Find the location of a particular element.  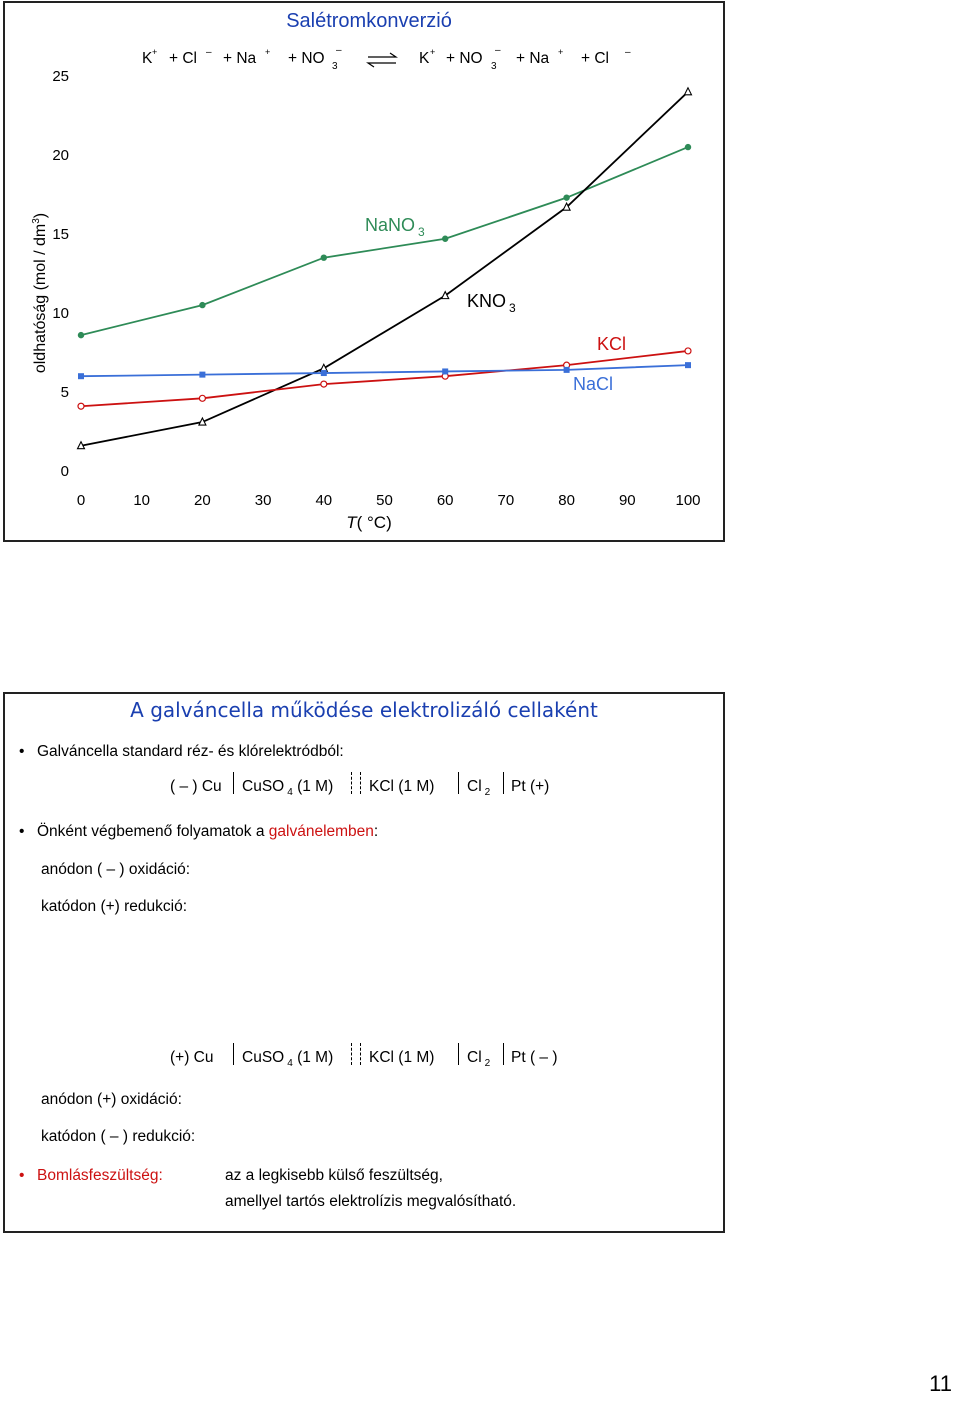

series-nacl is located at coordinates (384, 371).